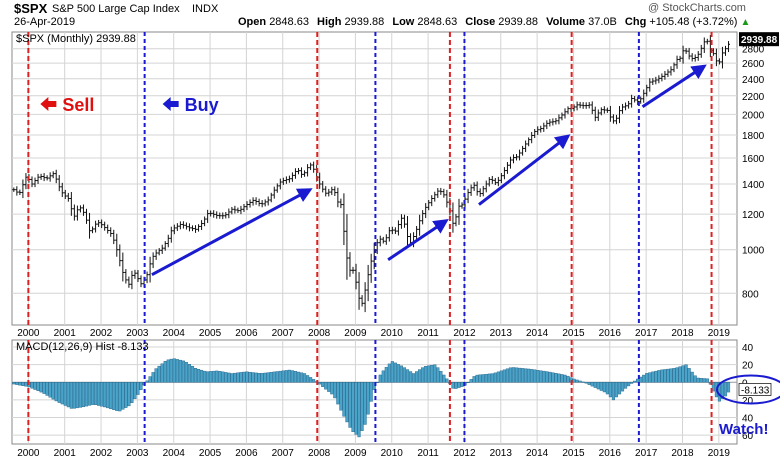 The image size is (780, 465). Describe the element at coordinates (116, 9) in the screenshot. I see `header-name: S&P 500 Large Cap Index` at that location.